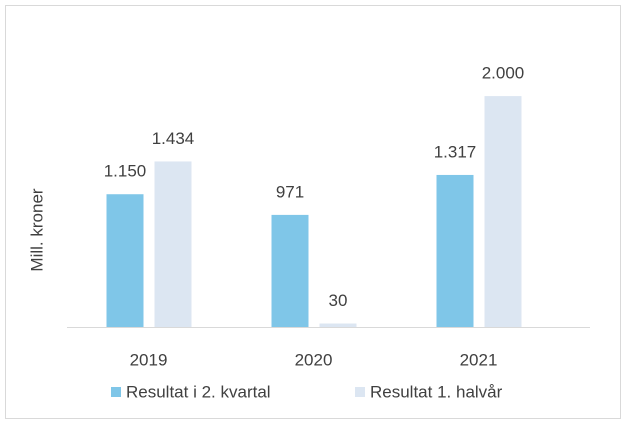 The height and width of the screenshot is (425, 627). I want to click on x-tick-label: 2019, so click(149, 359).